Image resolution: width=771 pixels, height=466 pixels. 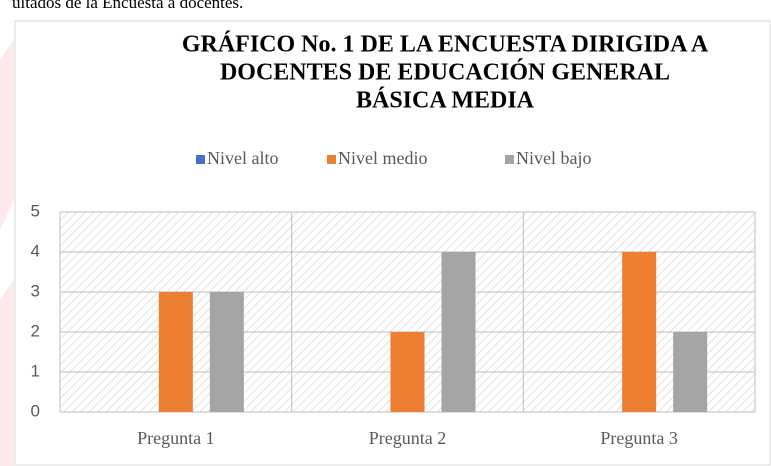 I want to click on y-tick-label: 0, so click(x=35, y=410).